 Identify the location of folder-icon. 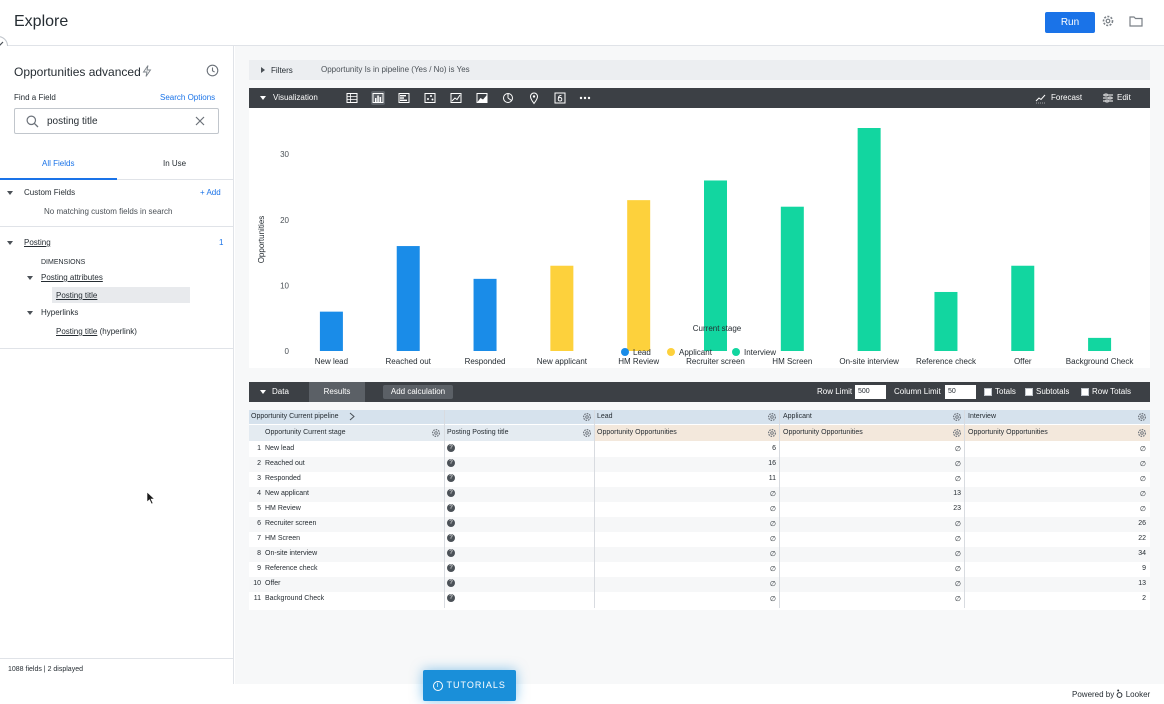
(1137, 22).